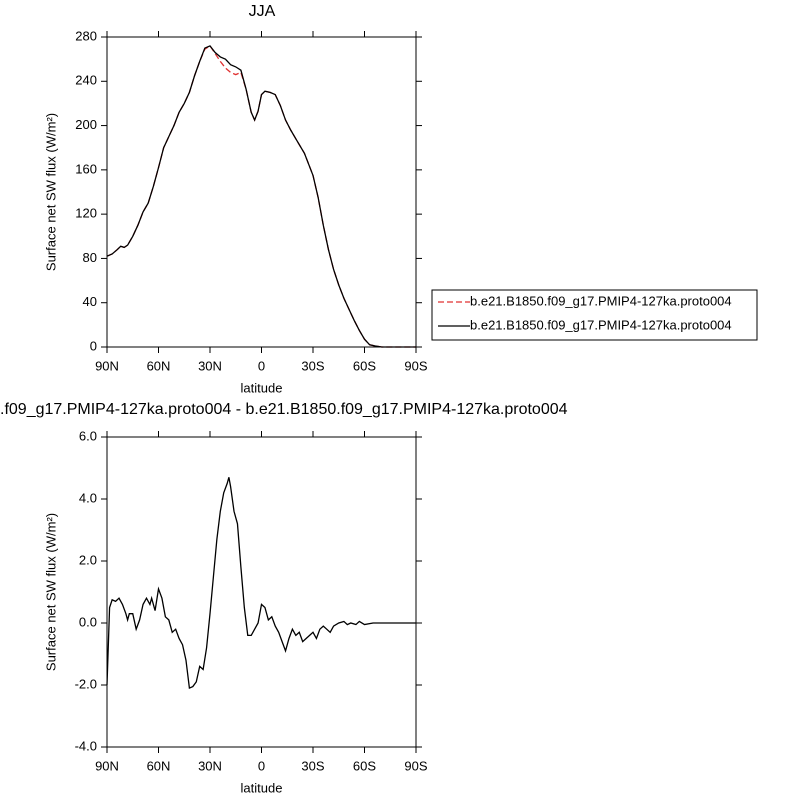 The width and height of the screenshot is (800, 800). I want to click on y-tick-label: 280, so click(86, 35).